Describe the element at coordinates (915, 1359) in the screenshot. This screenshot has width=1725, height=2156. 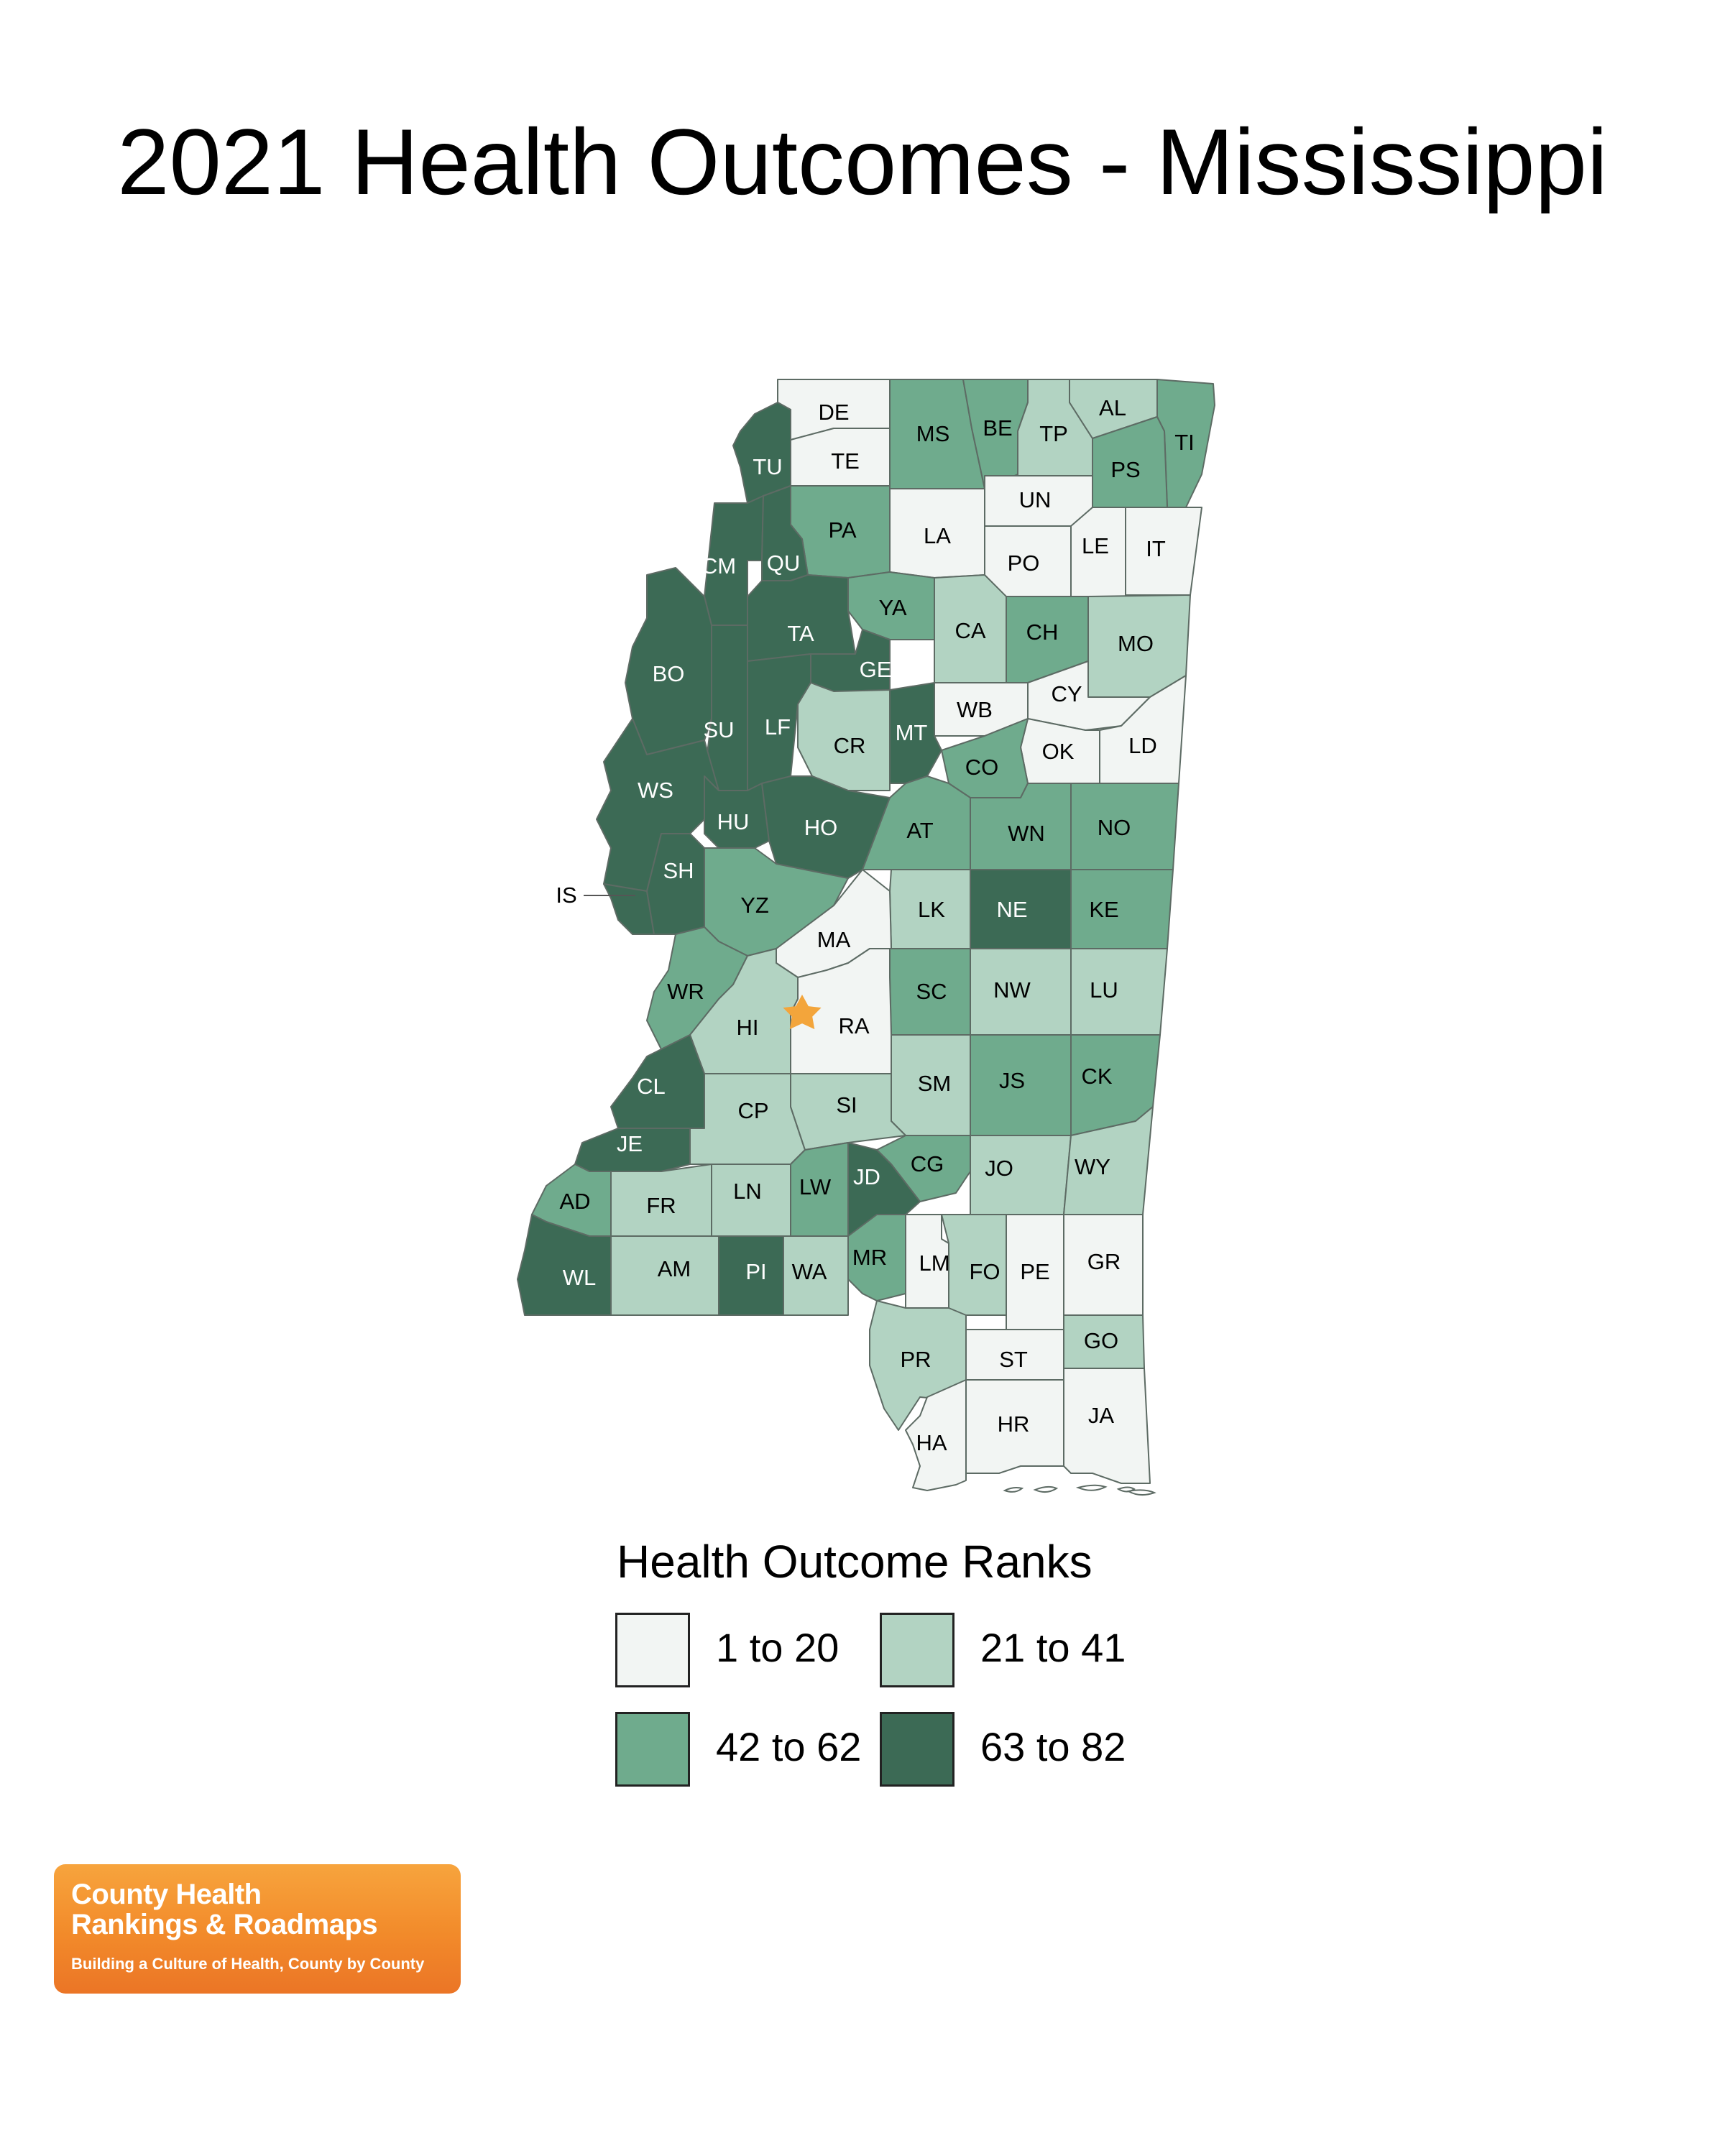
I see `county-label-pr: PR` at that location.